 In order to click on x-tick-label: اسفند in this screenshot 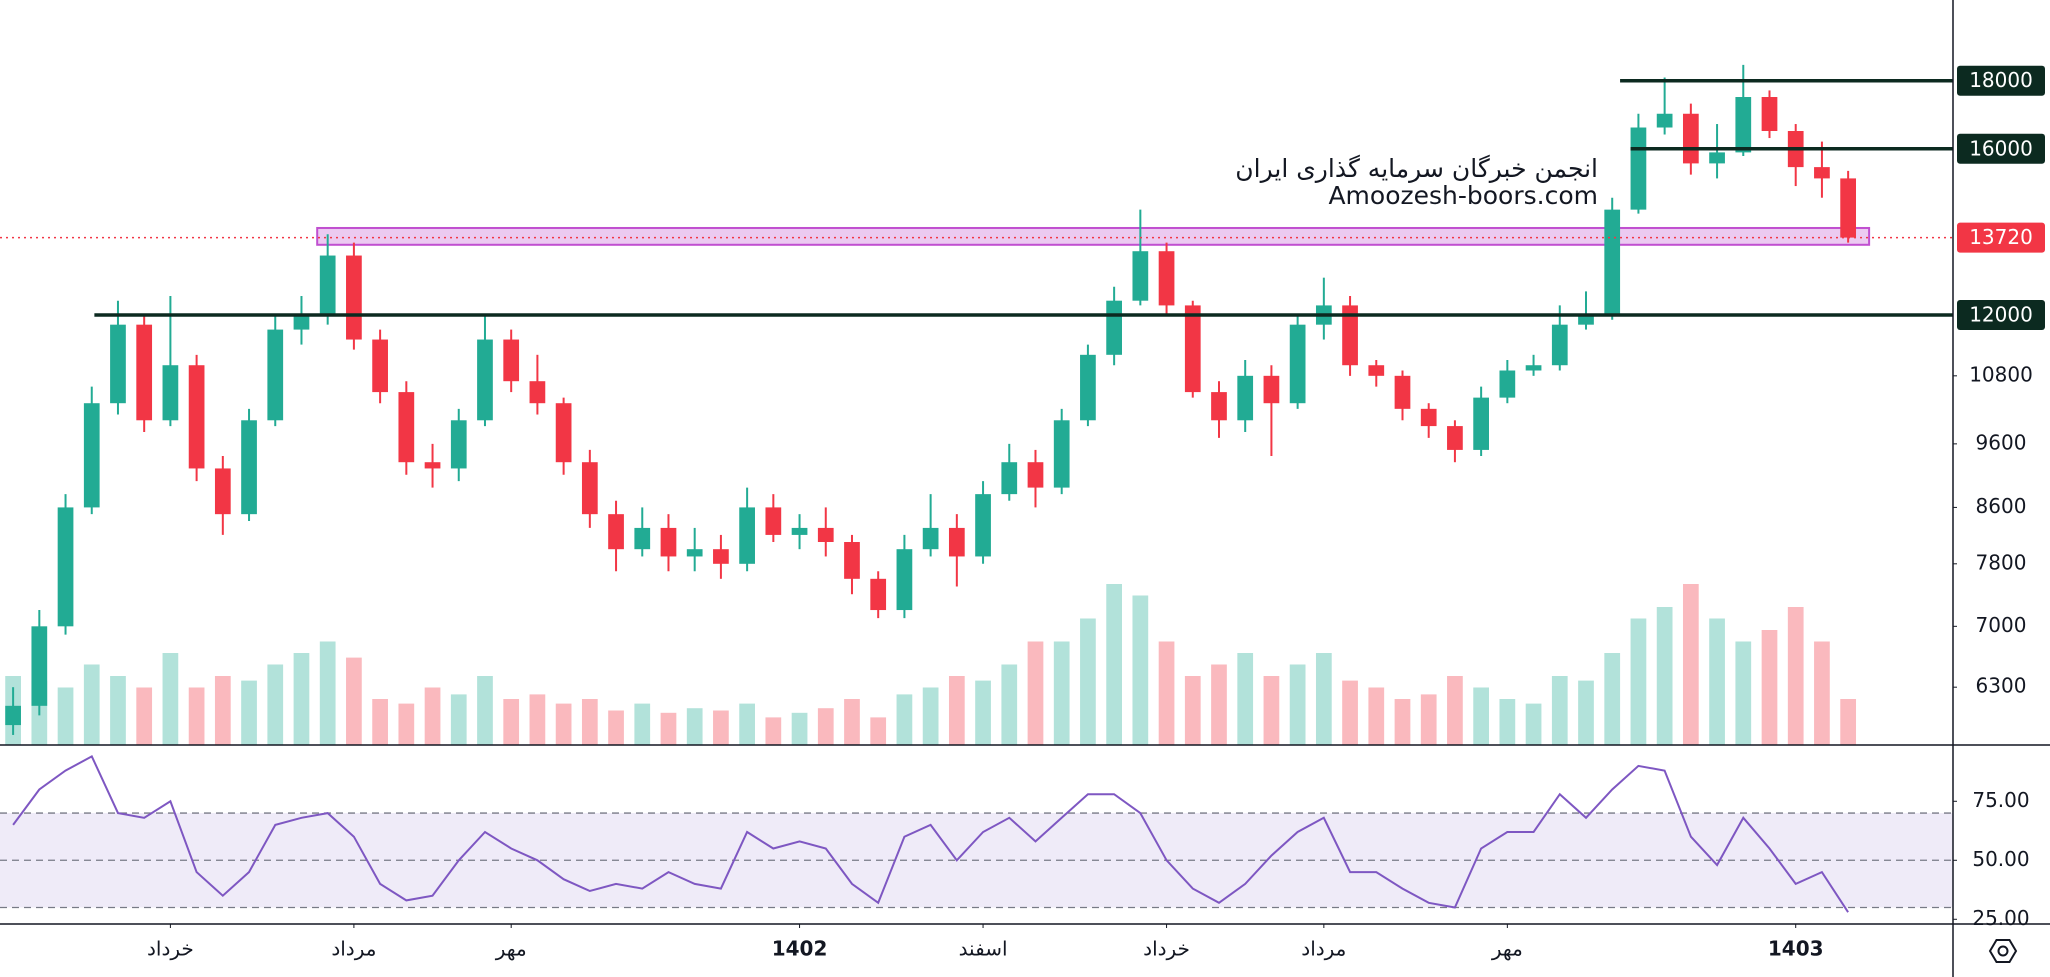, I will do `click(983, 949)`.